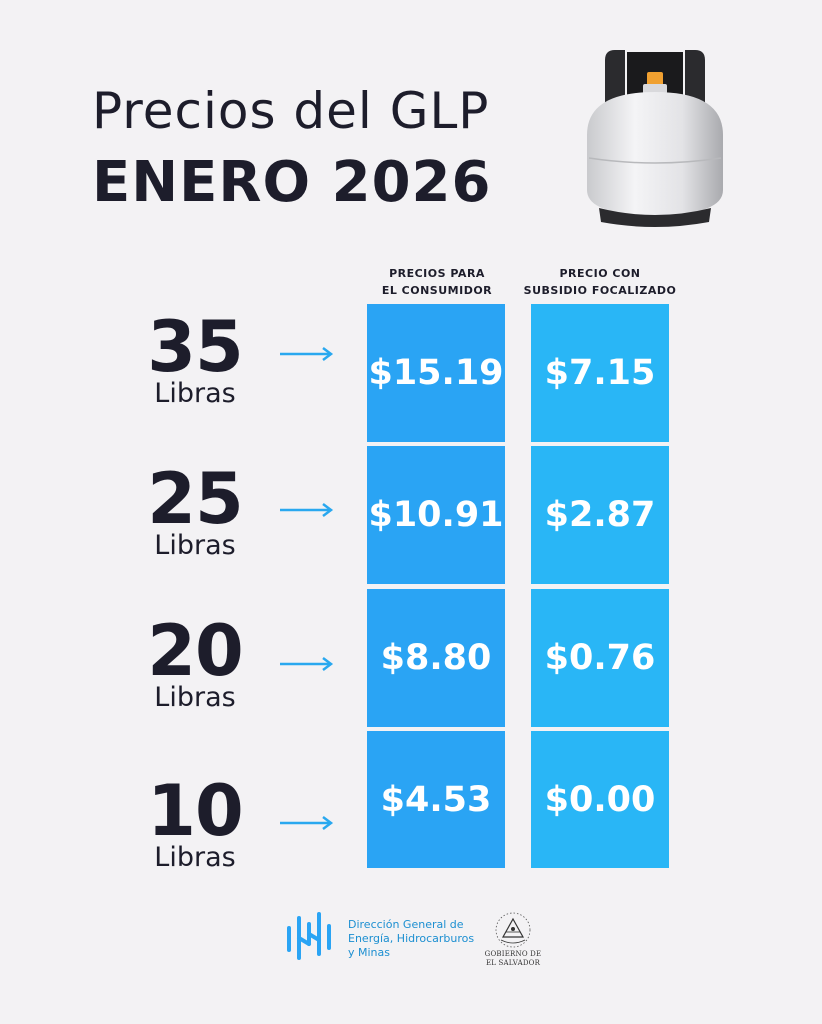  What do you see at coordinates (513, 930) in the screenshot?
I see `el-salvador-seal-icon` at bounding box center [513, 930].